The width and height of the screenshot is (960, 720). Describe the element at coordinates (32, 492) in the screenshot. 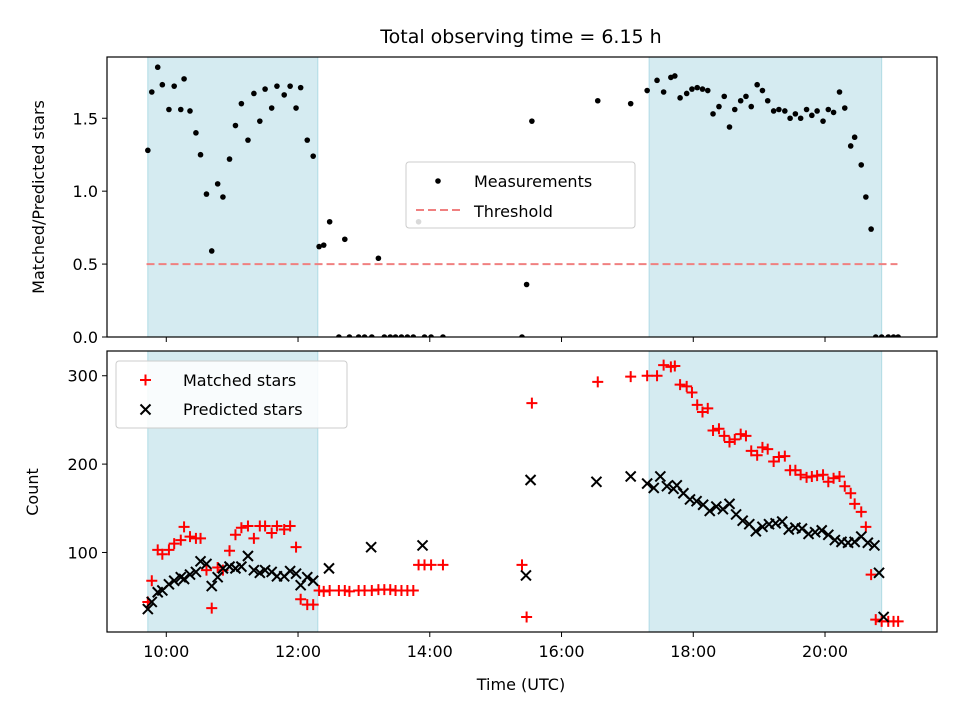

I see `bottom-y-axis-label: Count` at that location.